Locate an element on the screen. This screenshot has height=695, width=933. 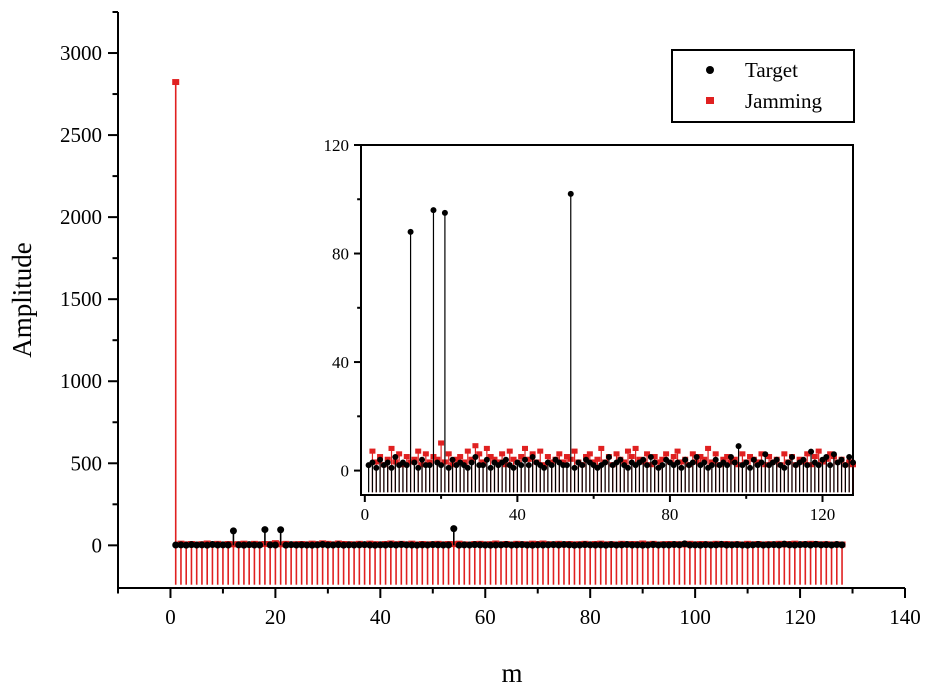
x-tick-label: 80 is located at coordinates (669, 514).